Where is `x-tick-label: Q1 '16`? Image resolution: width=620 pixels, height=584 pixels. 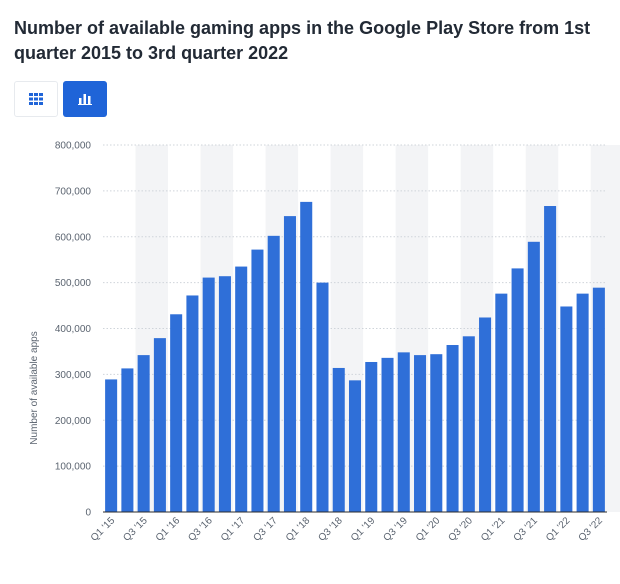
x-tick-label: Q1 '16 is located at coordinates (168, 529).